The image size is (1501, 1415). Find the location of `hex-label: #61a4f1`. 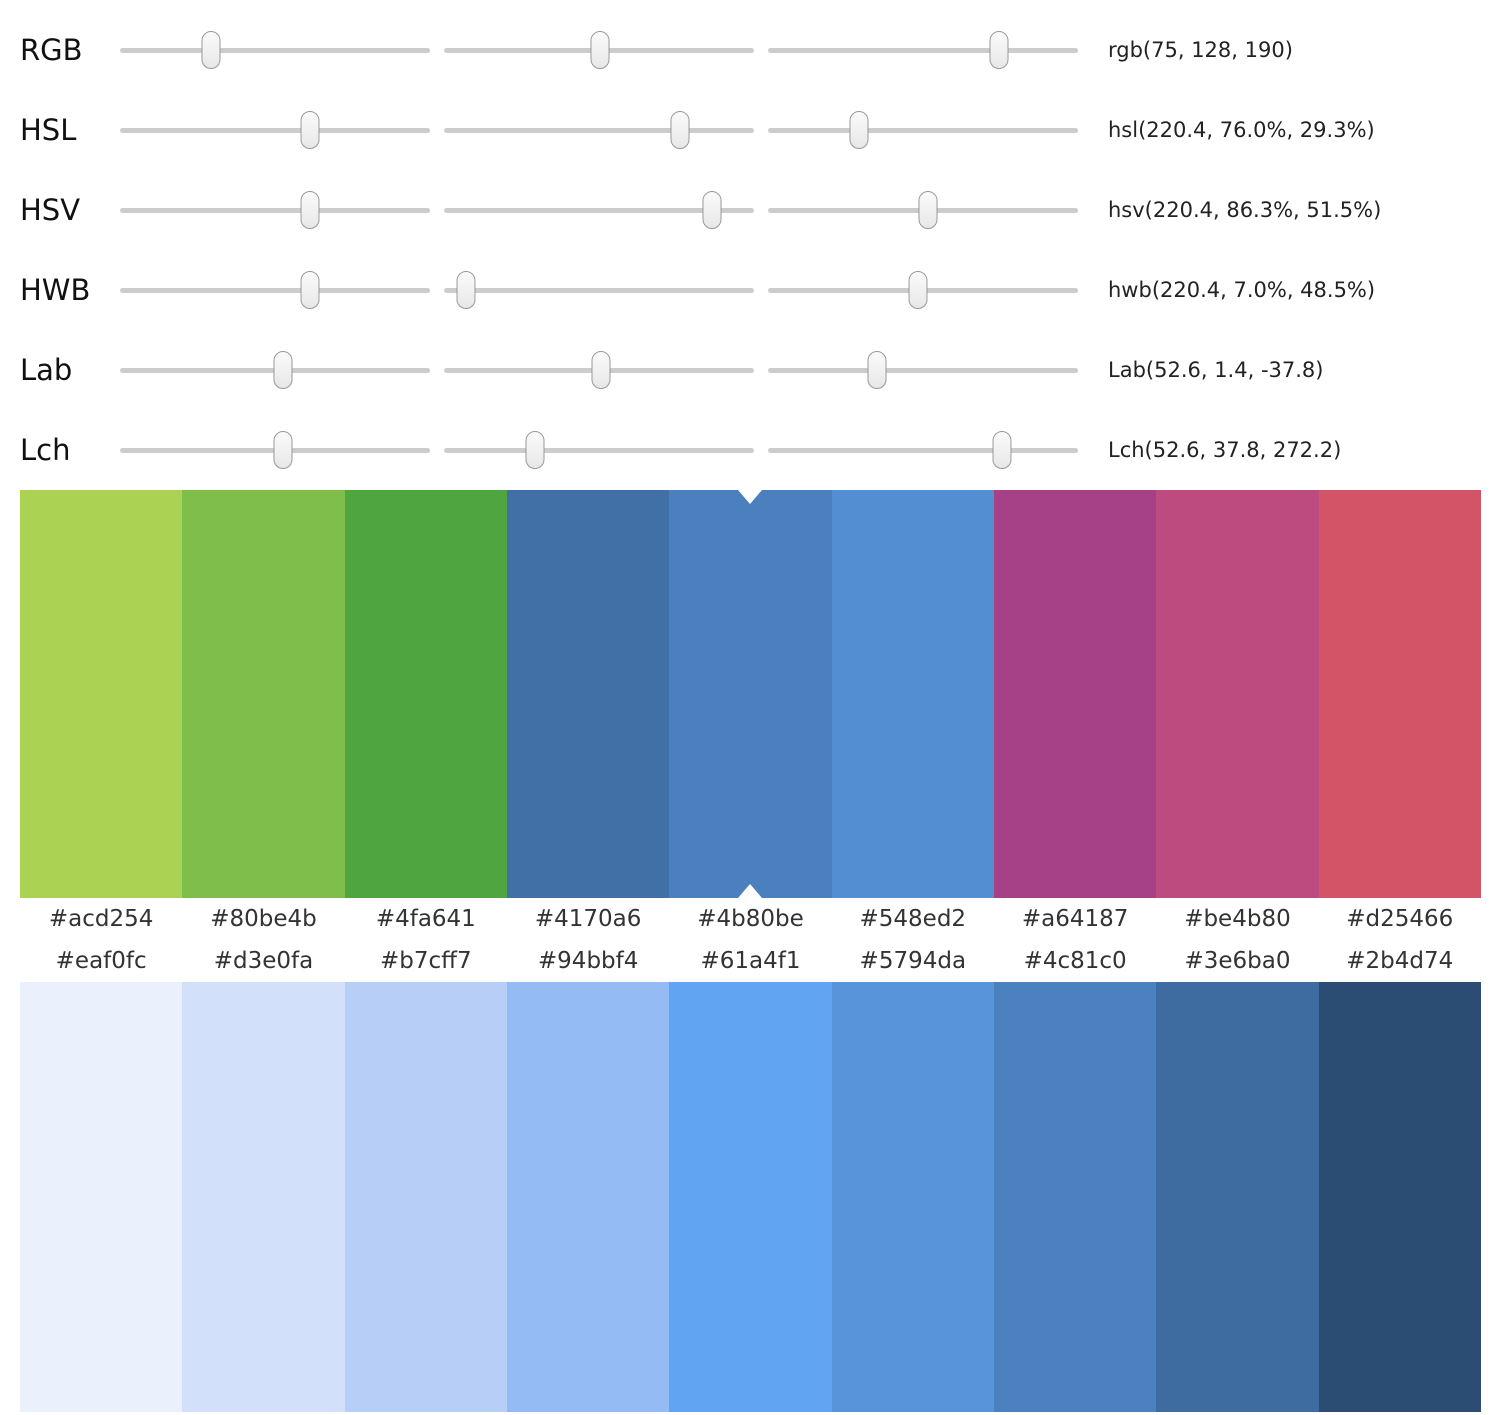

hex-label: #61a4f1 is located at coordinates (750, 961).